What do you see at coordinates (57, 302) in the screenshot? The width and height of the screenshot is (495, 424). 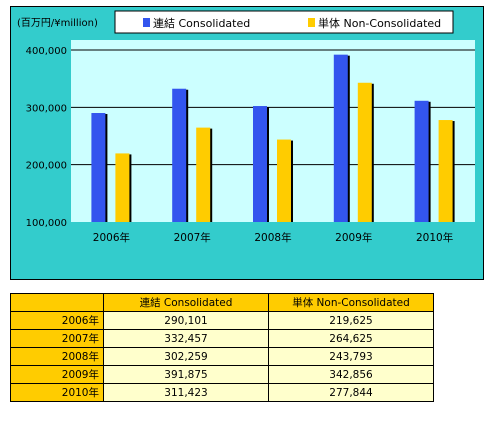 I see `table-corner` at bounding box center [57, 302].